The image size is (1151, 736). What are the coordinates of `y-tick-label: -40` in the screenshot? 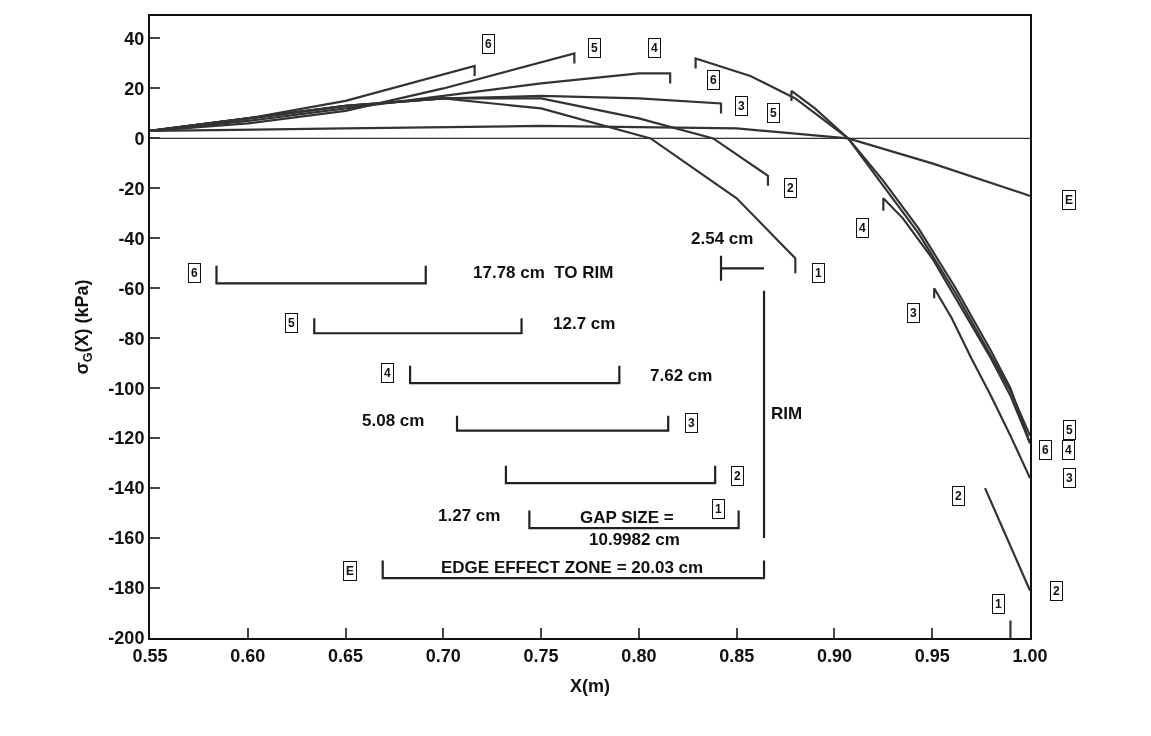 It's located at (131, 238).